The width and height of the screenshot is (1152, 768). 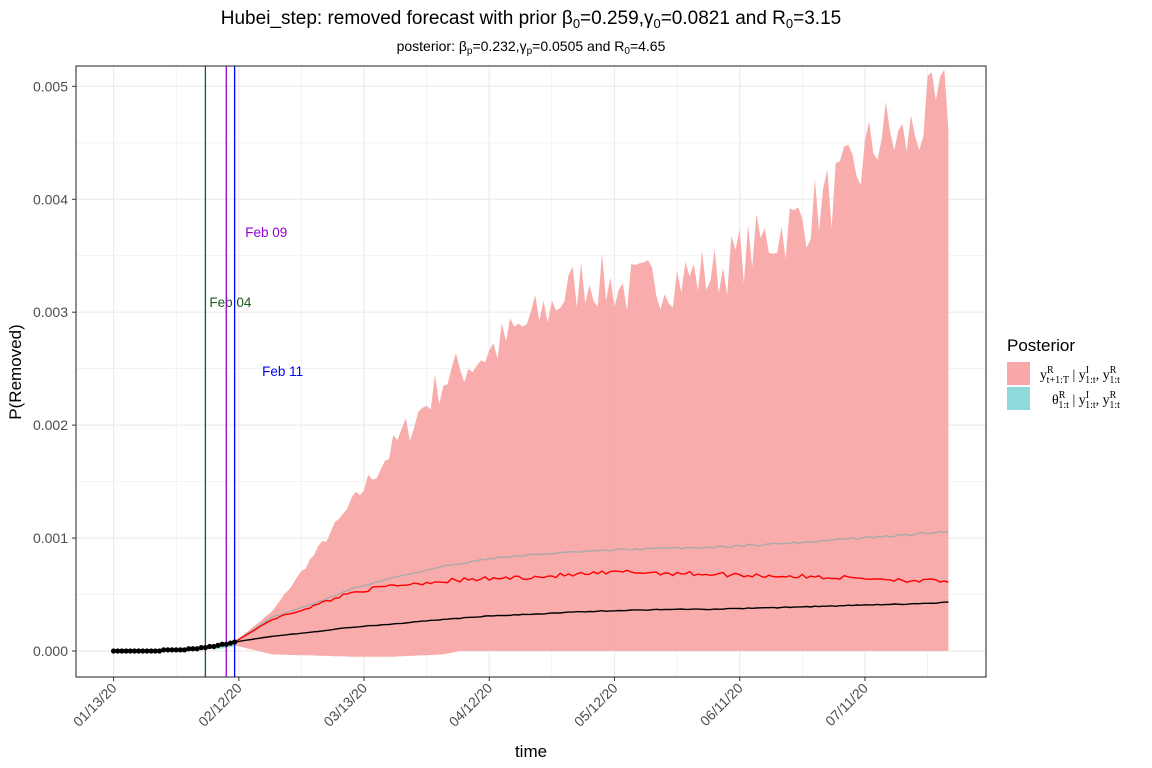 I want to click on y-axis-title: P(Removed), so click(x=15, y=371).